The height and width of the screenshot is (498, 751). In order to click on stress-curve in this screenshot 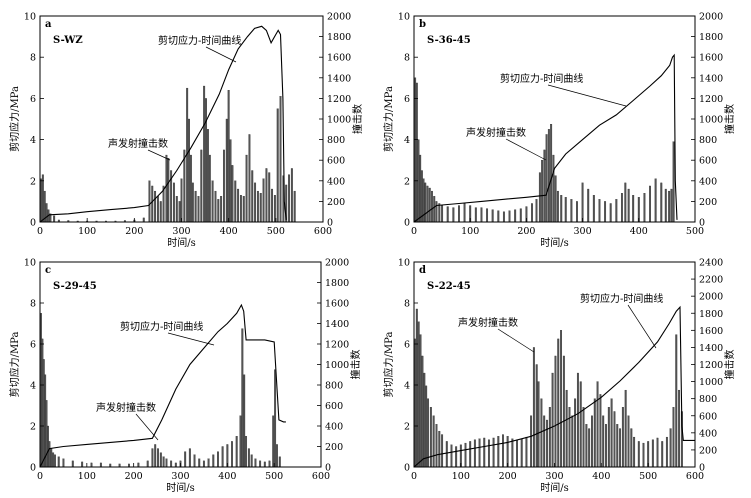, I will do `click(554, 386)`.